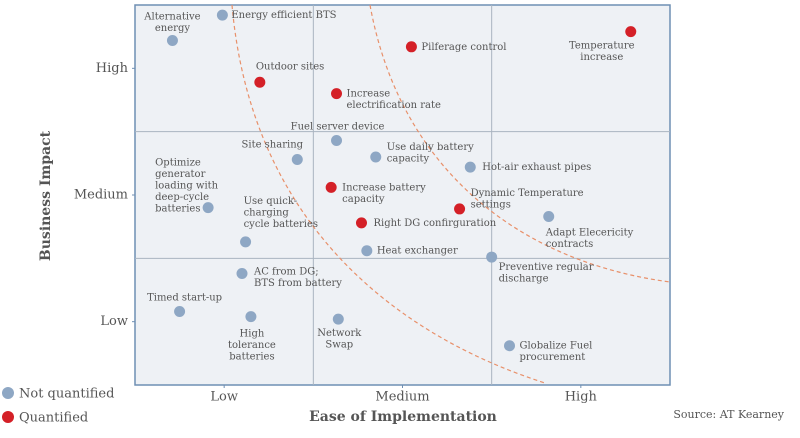 The height and width of the screenshot is (438, 800). I want to click on y-tick-label: High, so click(112, 68).